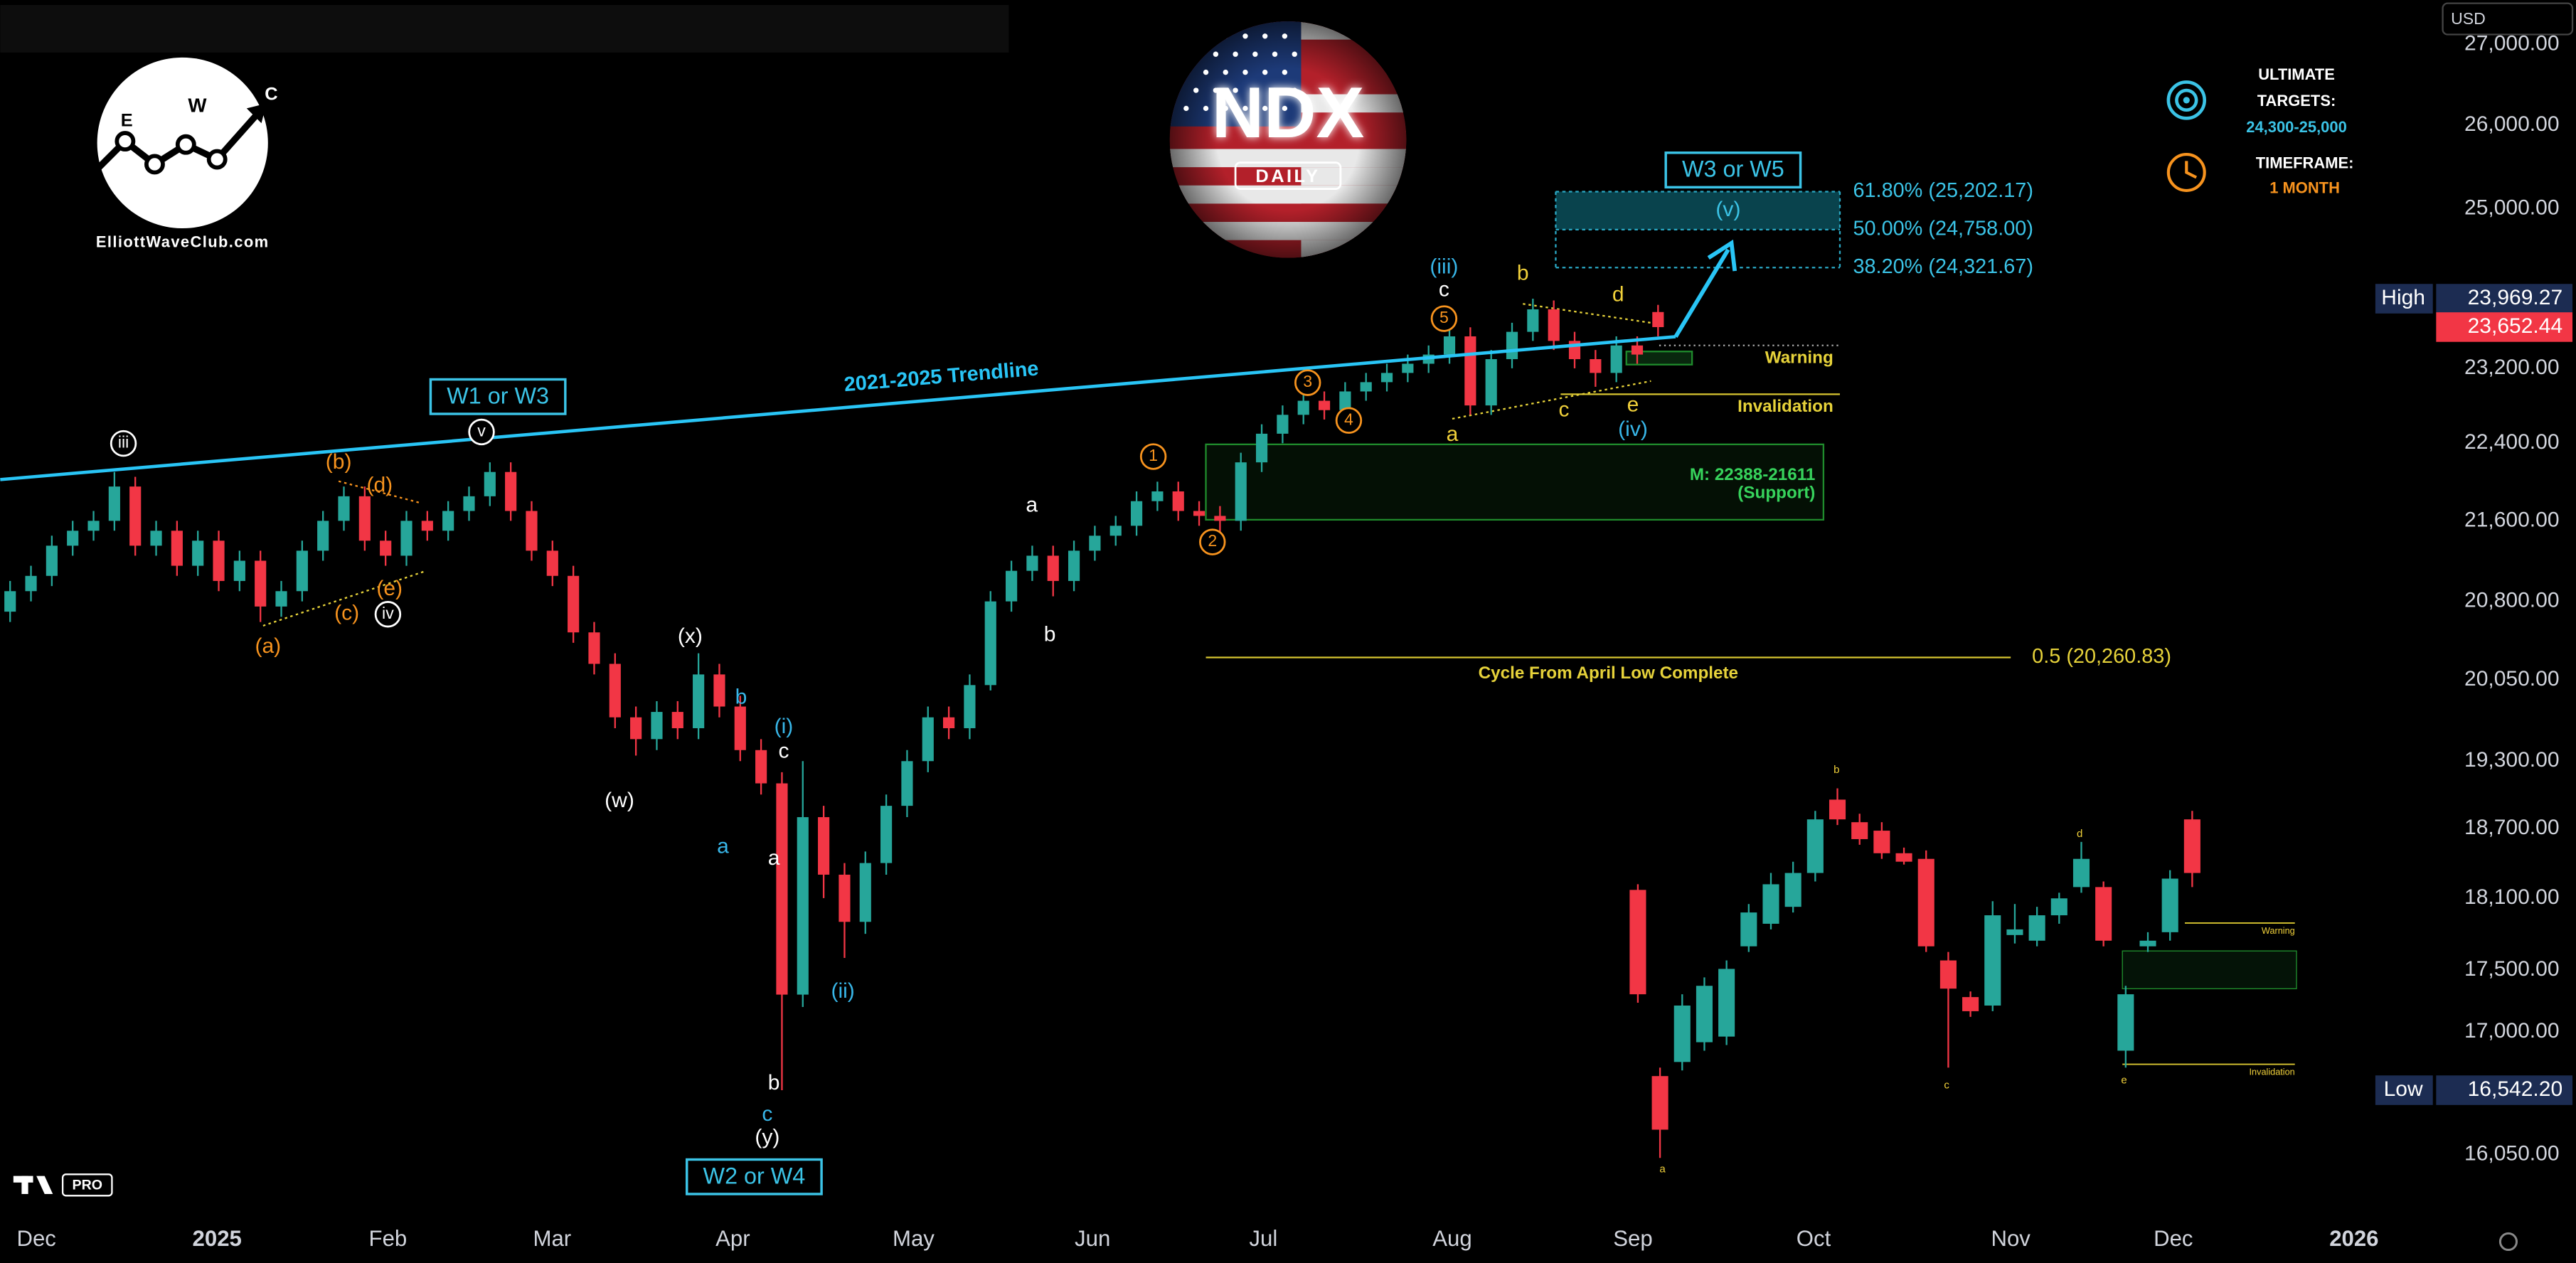 Image resolution: width=2576 pixels, height=1263 pixels. I want to click on warning-label: Warning, so click(1799, 358).